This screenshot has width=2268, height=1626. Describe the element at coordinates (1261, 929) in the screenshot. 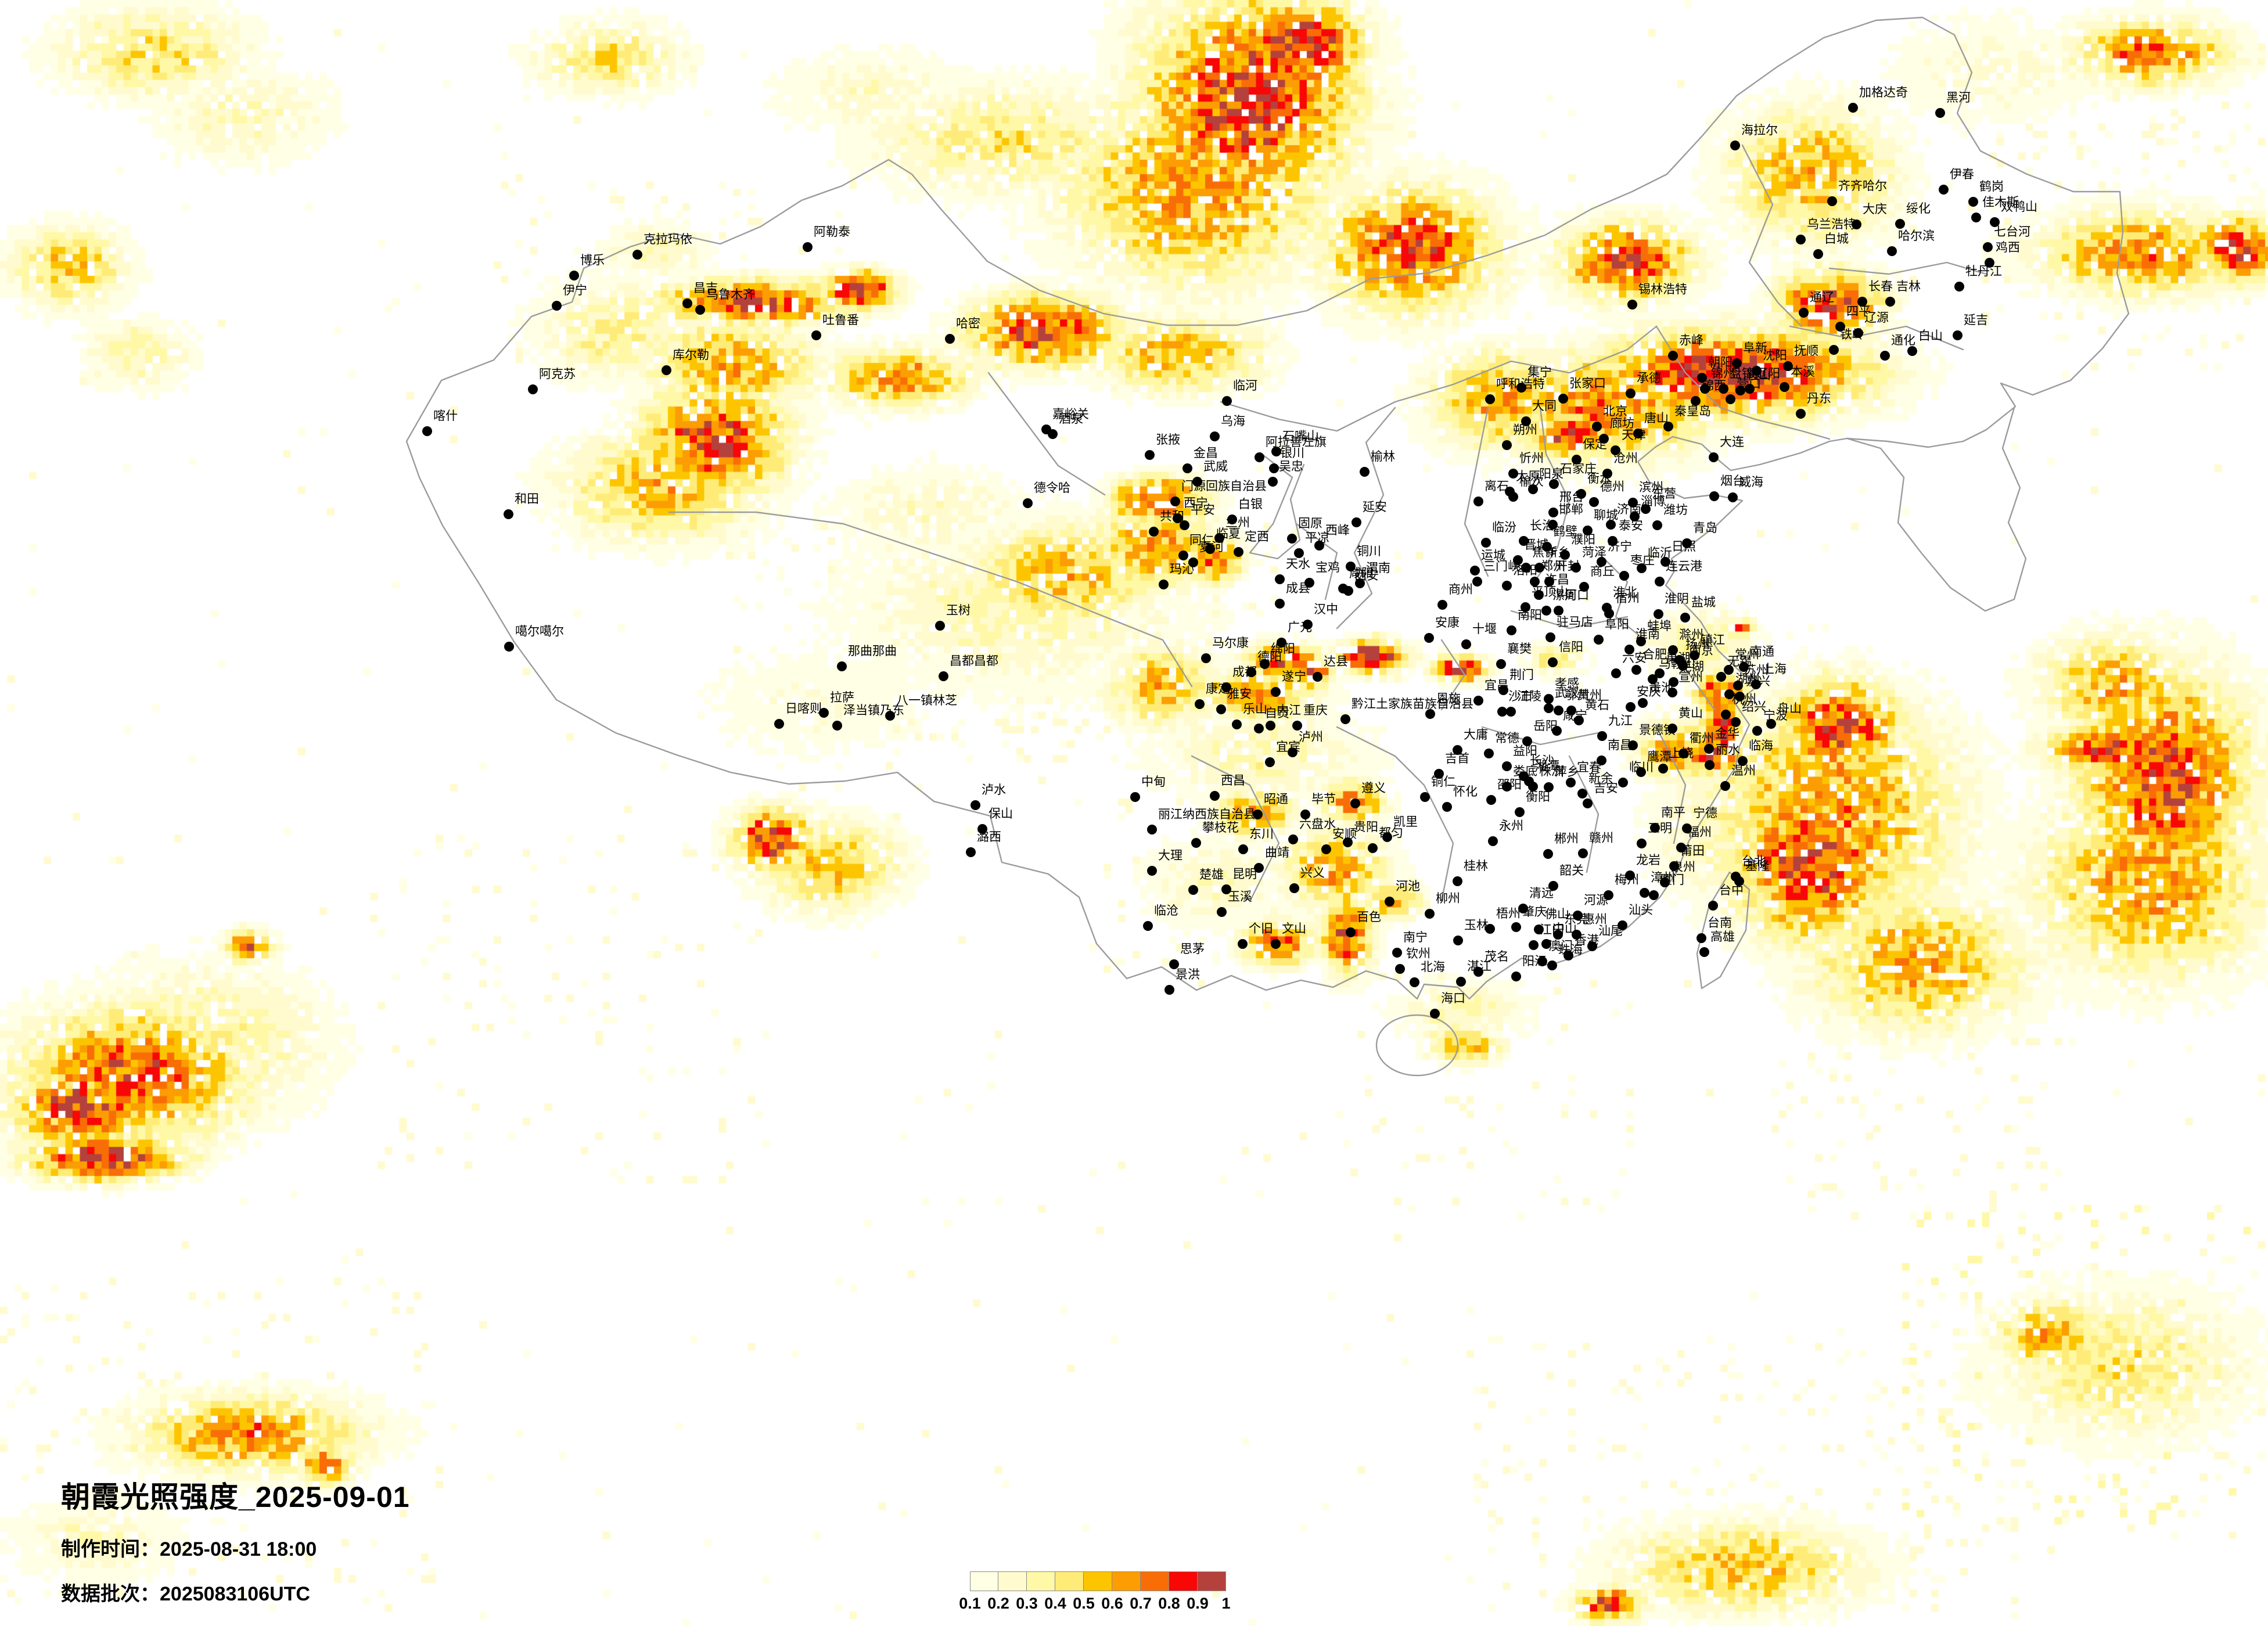

I see `city-label: 个旧` at that location.